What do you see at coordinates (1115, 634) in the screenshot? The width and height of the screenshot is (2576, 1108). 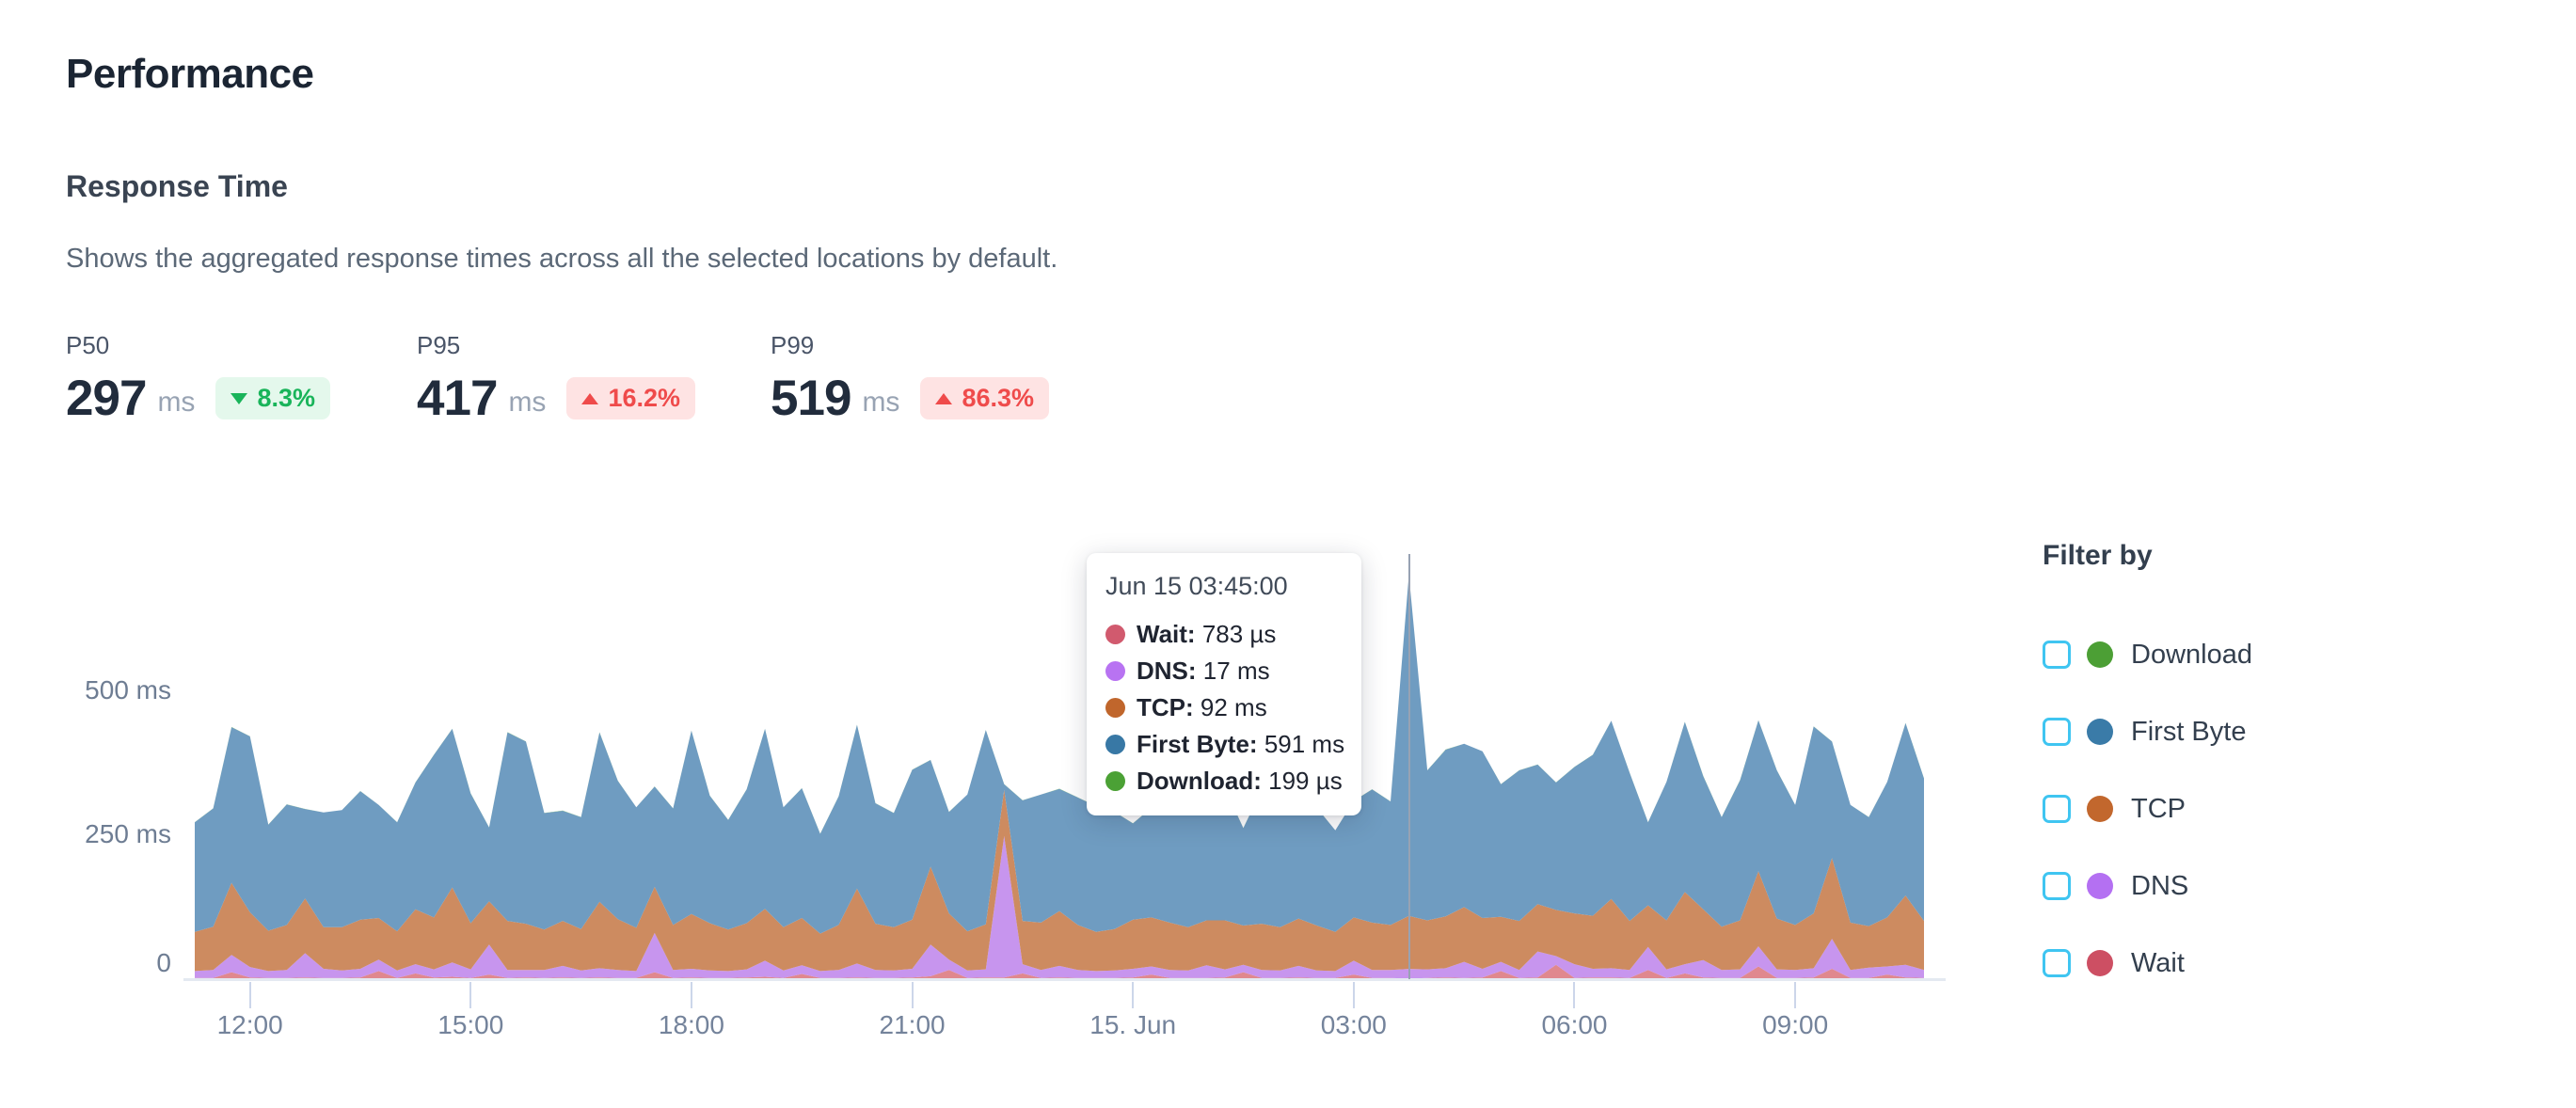 I see `wait-series-dot` at bounding box center [1115, 634].